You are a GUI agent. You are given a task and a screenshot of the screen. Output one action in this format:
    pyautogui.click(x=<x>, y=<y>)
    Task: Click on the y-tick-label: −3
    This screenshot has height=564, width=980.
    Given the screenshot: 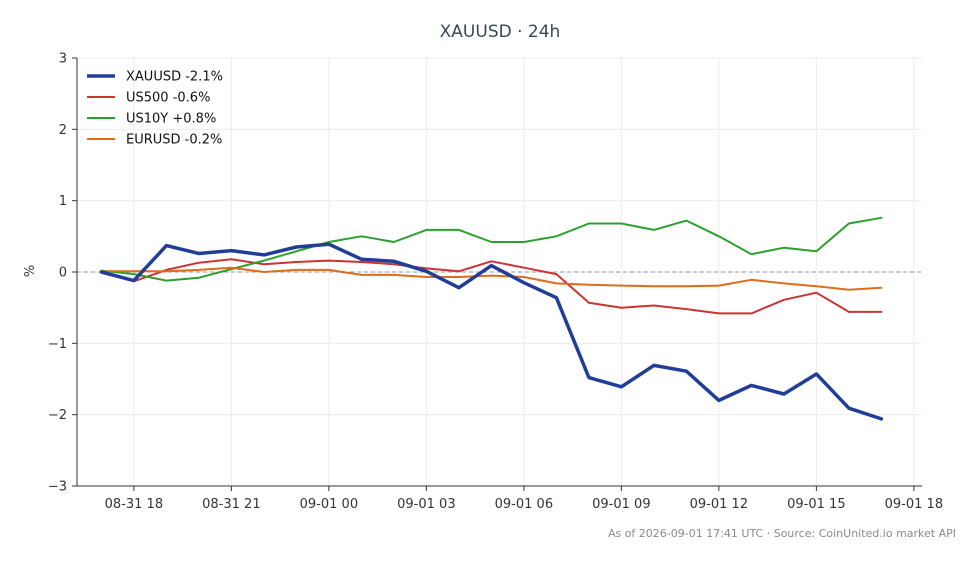 What is the action you would take?
    pyautogui.click(x=57, y=487)
    